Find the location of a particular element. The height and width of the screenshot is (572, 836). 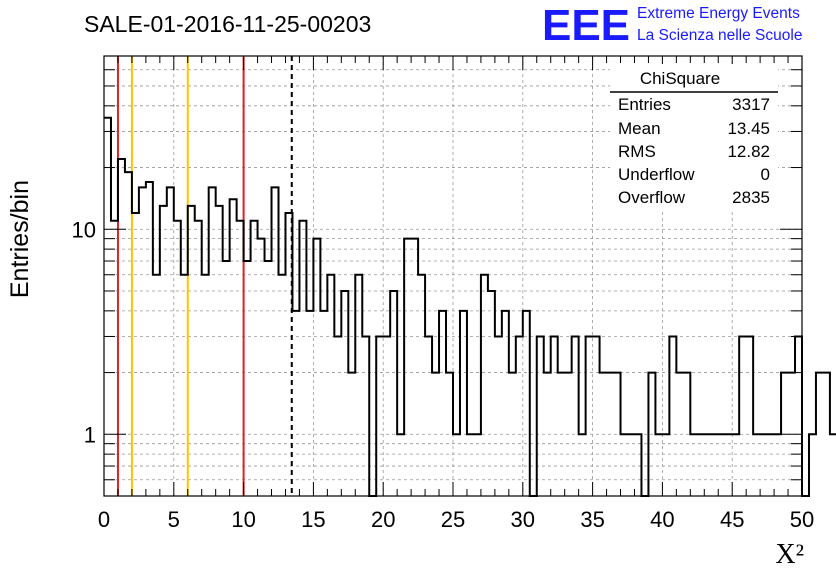

x-tick-label: 15 is located at coordinates (313, 519).